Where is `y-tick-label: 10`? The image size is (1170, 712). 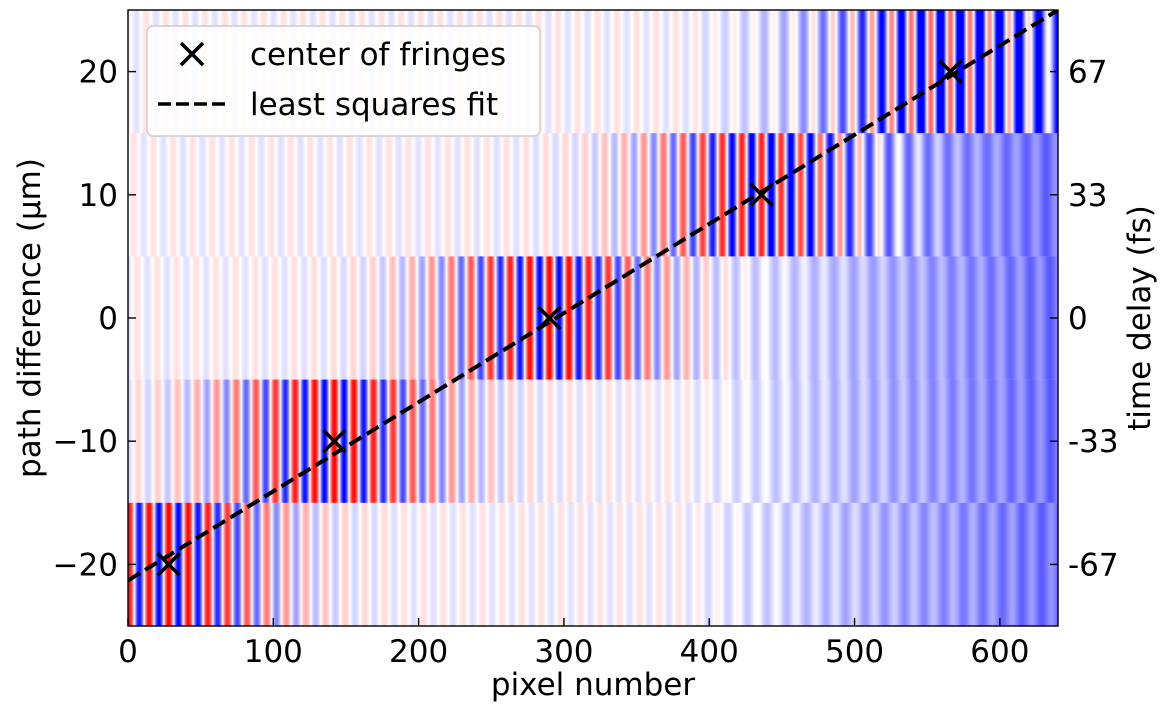
y-tick-label: 10 is located at coordinates (98, 196).